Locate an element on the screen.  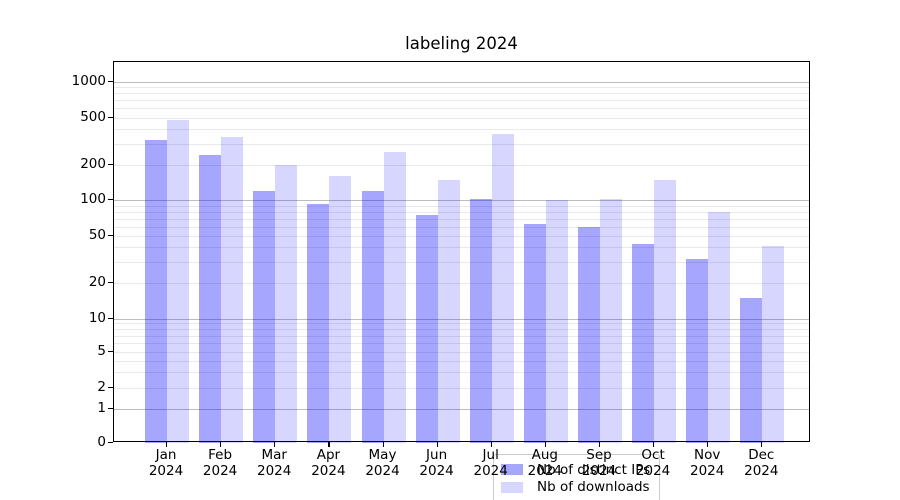
bar-downloads-nov-2024 is located at coordinates (719, 327).